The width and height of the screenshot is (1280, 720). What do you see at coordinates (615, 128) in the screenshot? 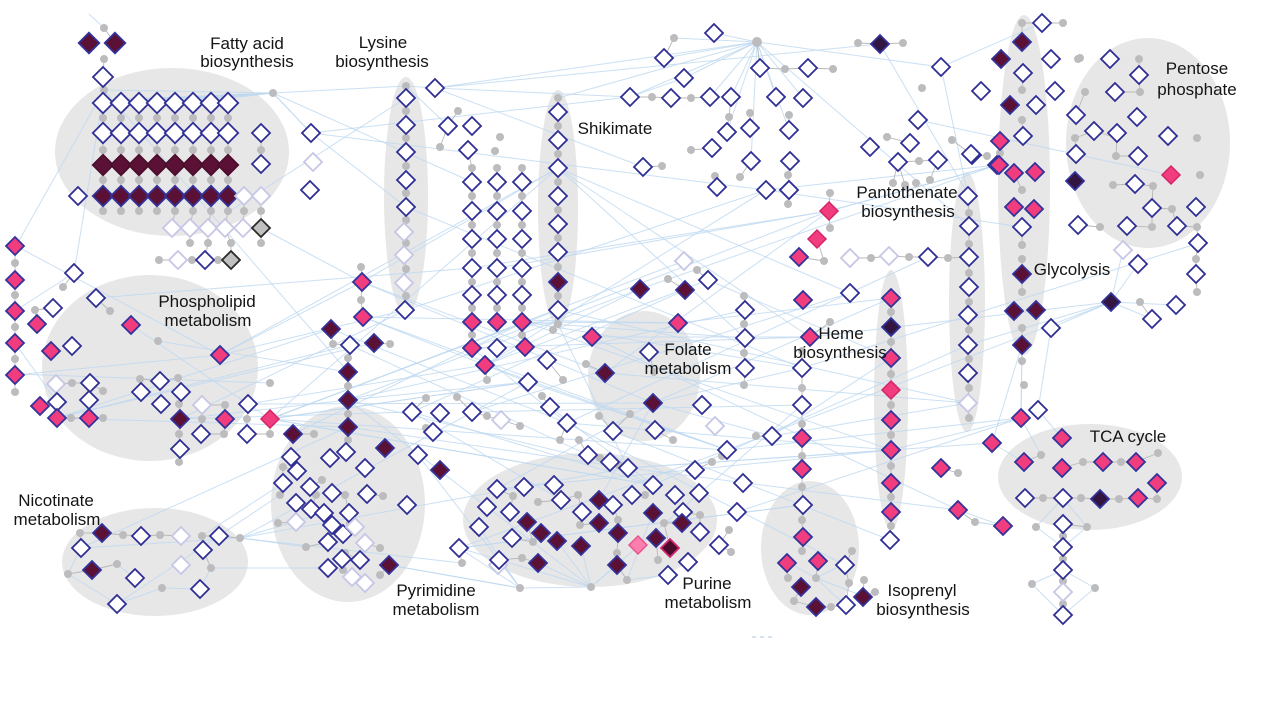
I see `svg-text: Shikimate` at bounding box center [615, 128].